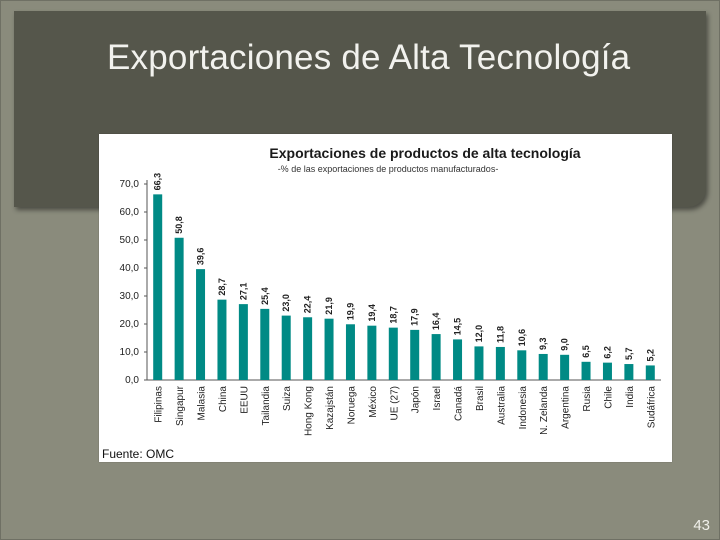  What do you see at coordinates (265, 296) in the screenshot?
I see `value-label: 25,4` at bounding box center [265, 296].